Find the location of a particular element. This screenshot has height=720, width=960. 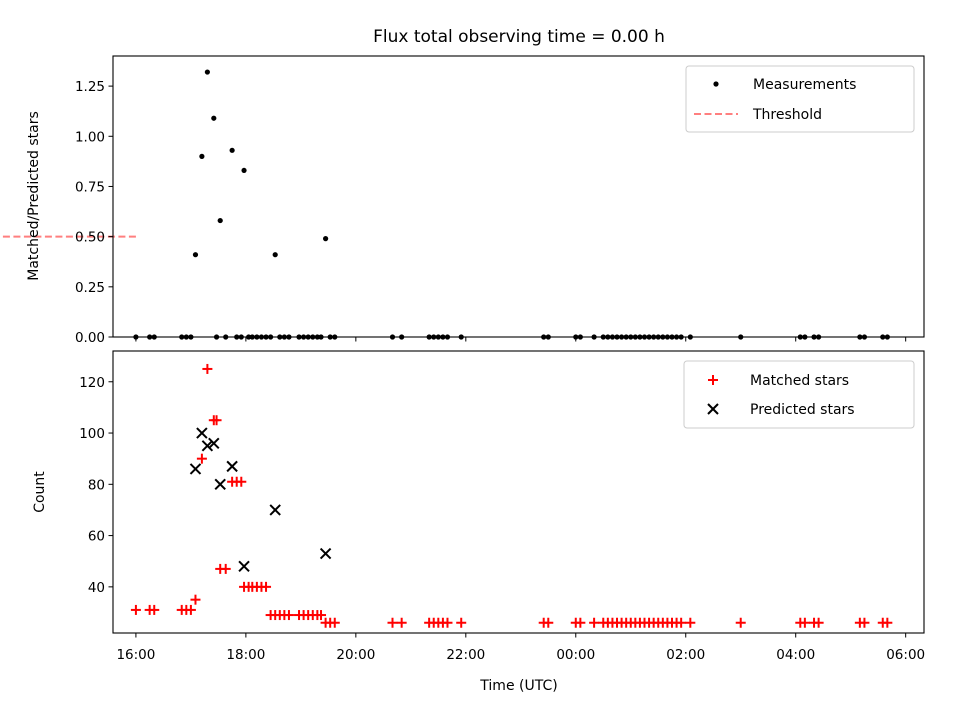

top-y-tick-label: 1.25 is located at coordinates (90, 87).